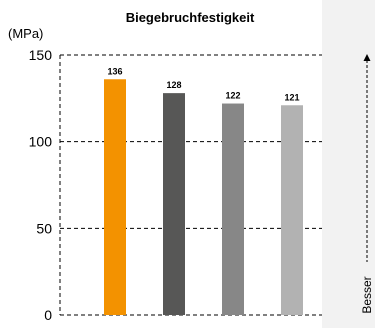 The height and width of the screenshot is (328, 375). What do you see at coordinates (367, 57) in the screenshot?
I see `arrow-up-icon` at bounding box center [367, 57].